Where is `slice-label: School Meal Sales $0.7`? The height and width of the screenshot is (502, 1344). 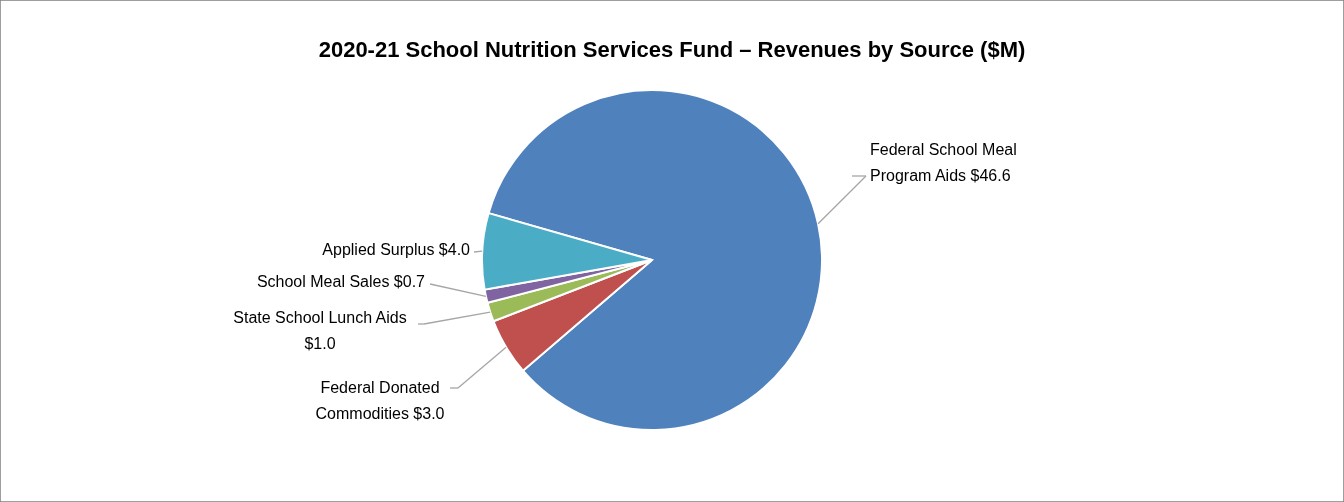 slice-label: School Meal Sales $0.7 is located at coordinates (341, 281).